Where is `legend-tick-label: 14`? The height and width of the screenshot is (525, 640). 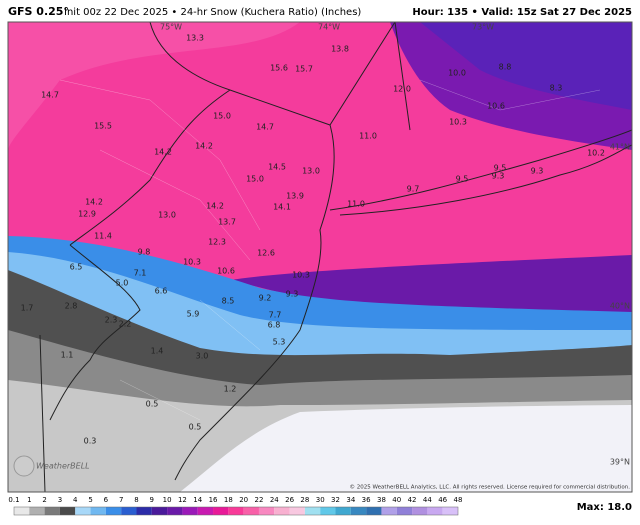
legend-tick-label: 14 is located at coordinates (197, 500).